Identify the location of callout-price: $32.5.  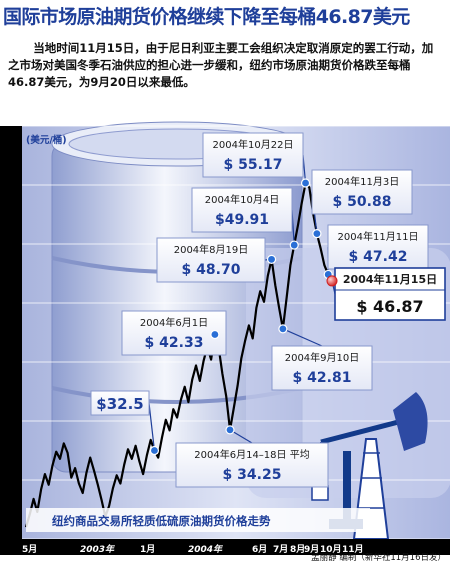
(119, 404).